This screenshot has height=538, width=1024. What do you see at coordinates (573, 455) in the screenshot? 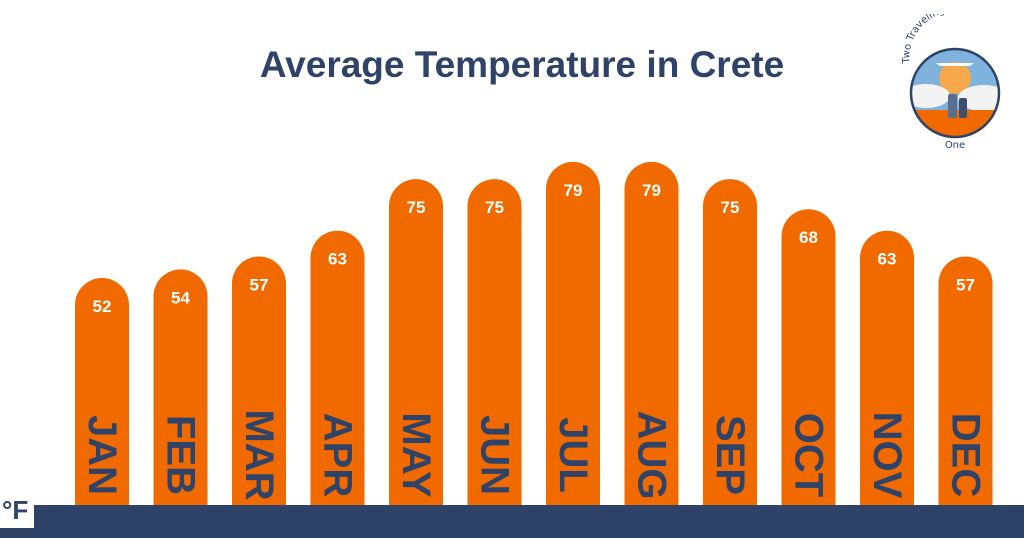
I see `category-label: JUL` at bounding box center [573, 455].